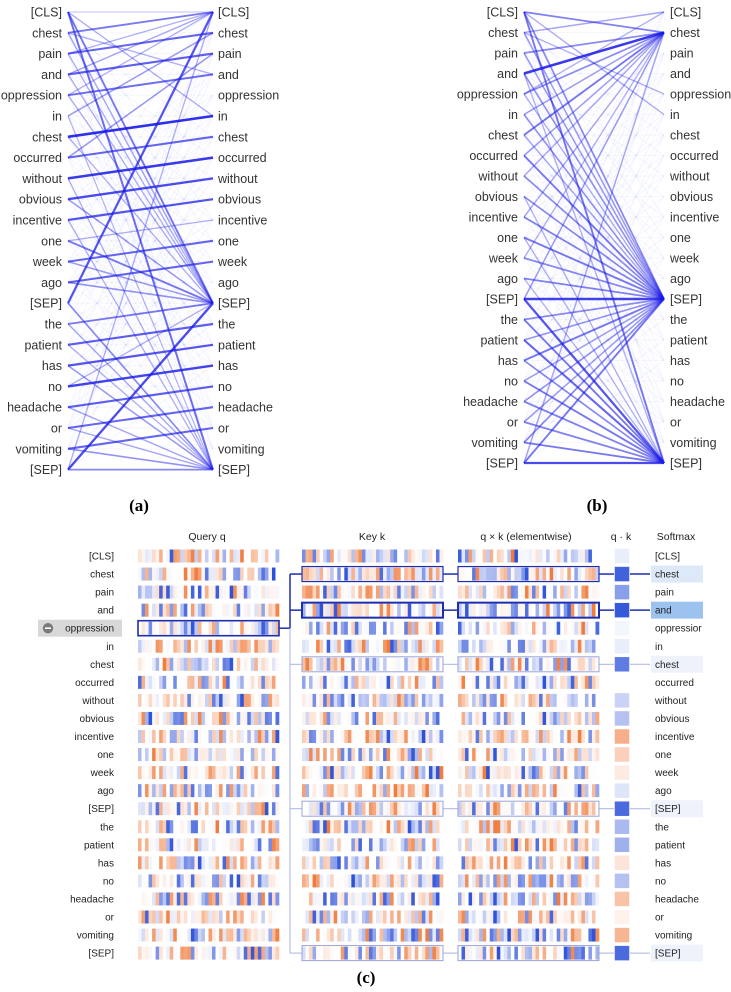 The height and width of the screenshot is (992, 731). I want to click on query-token-label: the, so click(107, 827).